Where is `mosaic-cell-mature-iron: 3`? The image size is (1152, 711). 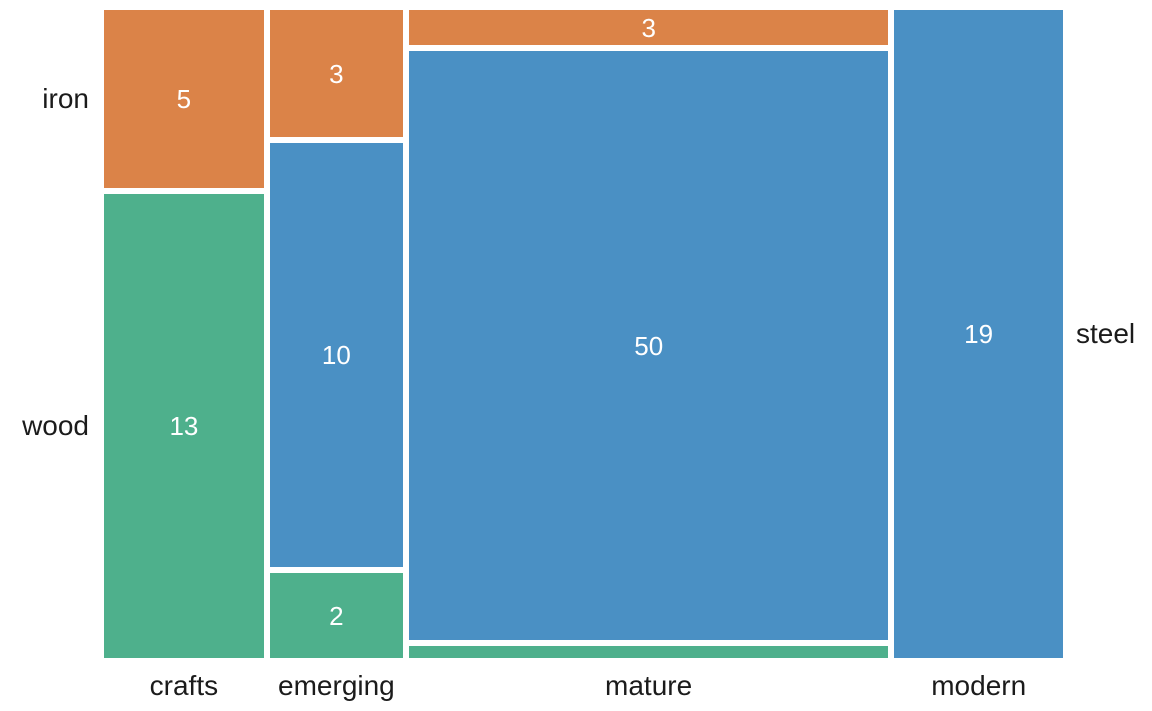
mosaic-cell-mature-iron: 3 is located at coordinates (649, 28).